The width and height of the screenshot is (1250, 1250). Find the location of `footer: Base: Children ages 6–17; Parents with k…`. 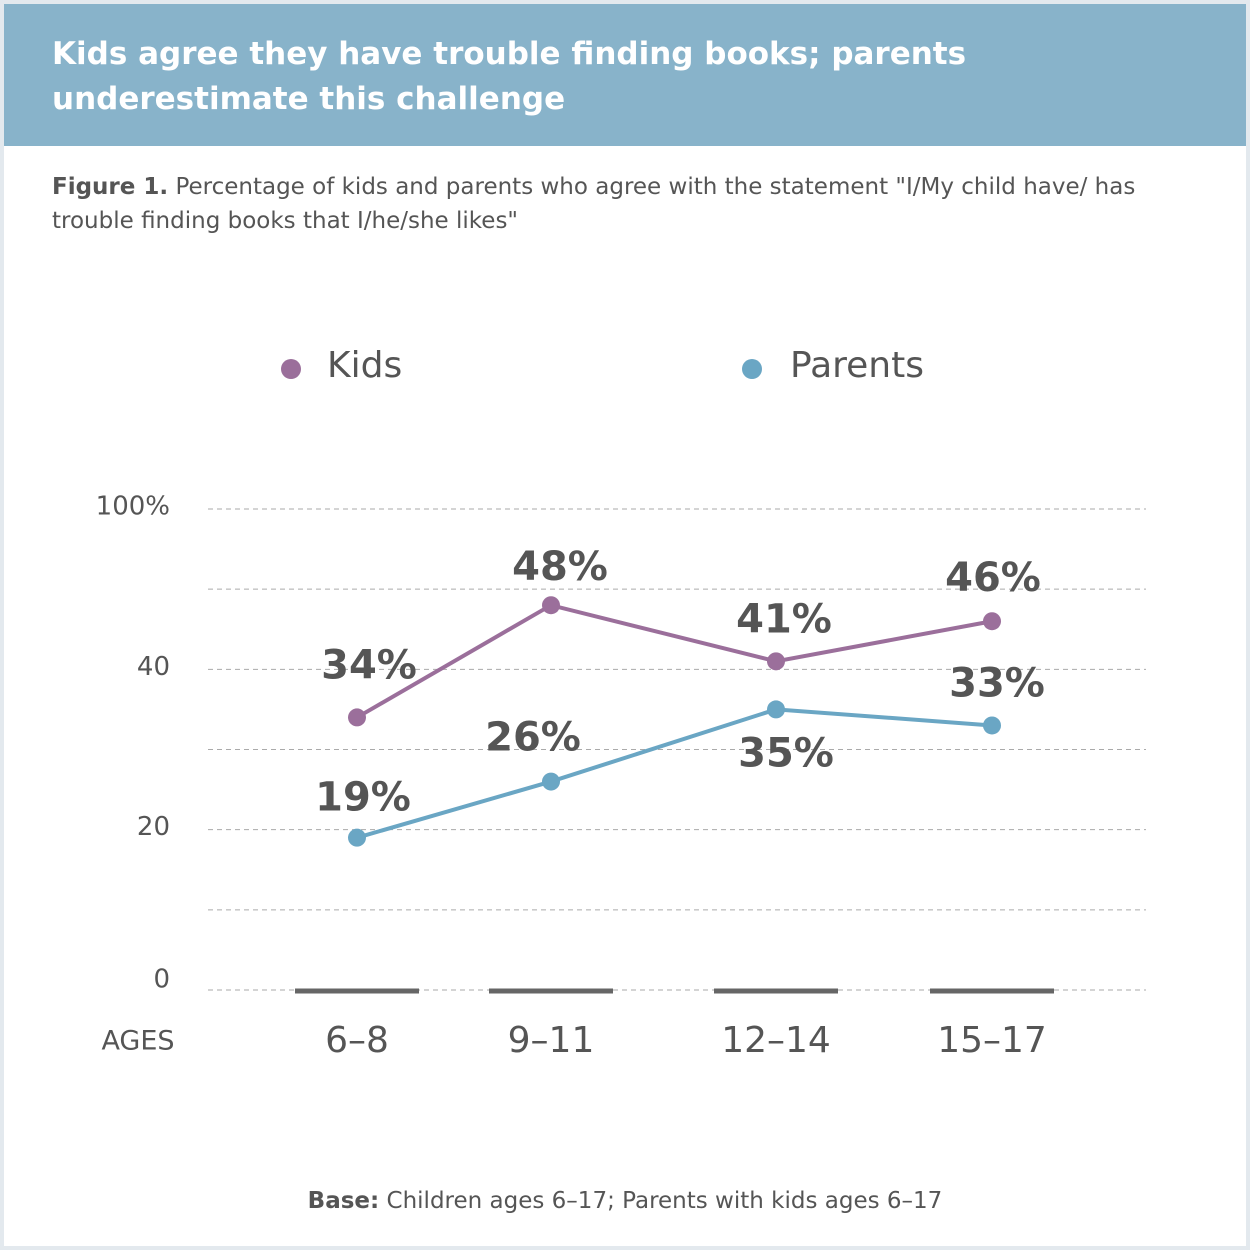

footer: Base: Children ages 6–17; Parents with k… is located at coordinates (625, 1201).